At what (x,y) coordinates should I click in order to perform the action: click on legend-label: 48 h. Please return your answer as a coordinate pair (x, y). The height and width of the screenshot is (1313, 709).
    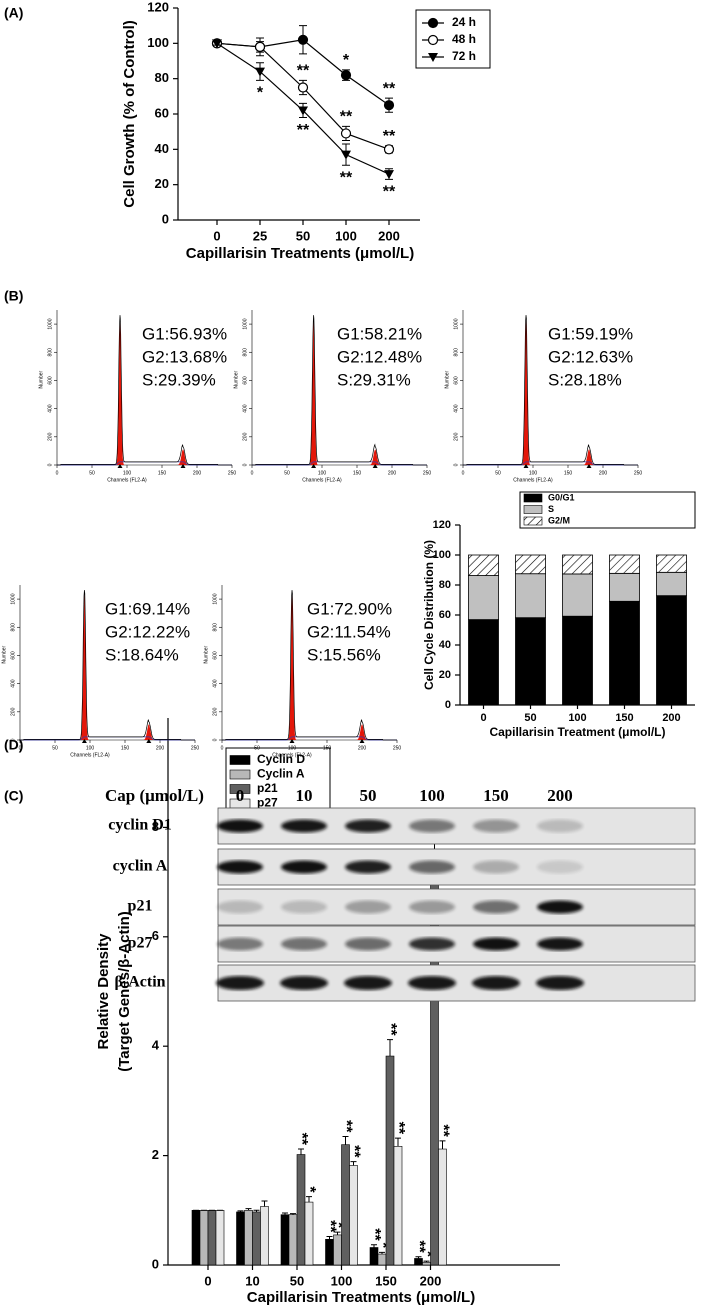
    Looking at the image, I should click on (464, 39).